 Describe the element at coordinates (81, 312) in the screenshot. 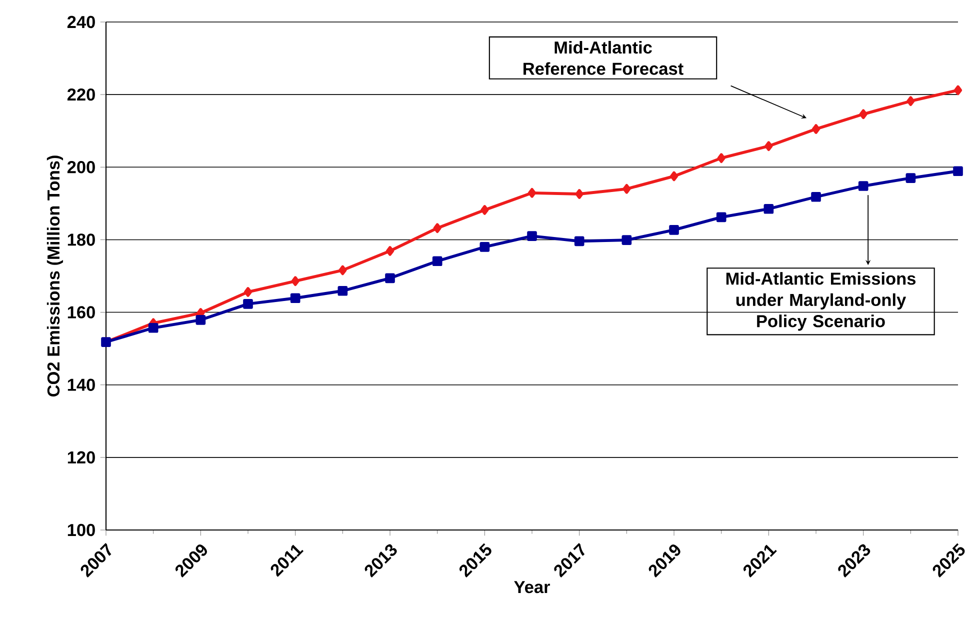

I see `y-tick-label: 160` at that location.